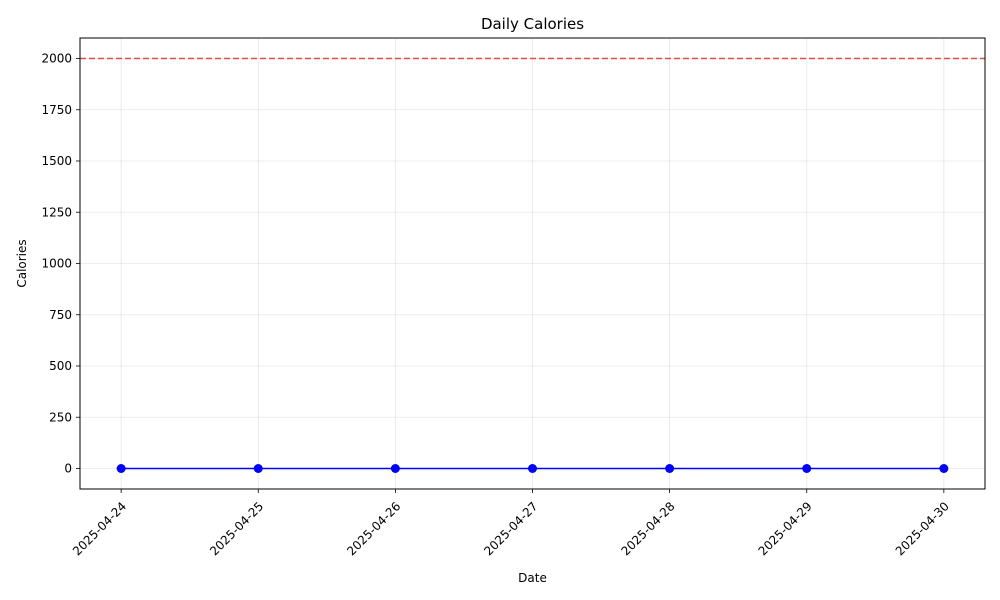 Image resolution: width=1000 pixels, height=600 pixels. I want to click on y-tick-label: 1250, so click(56, 212).